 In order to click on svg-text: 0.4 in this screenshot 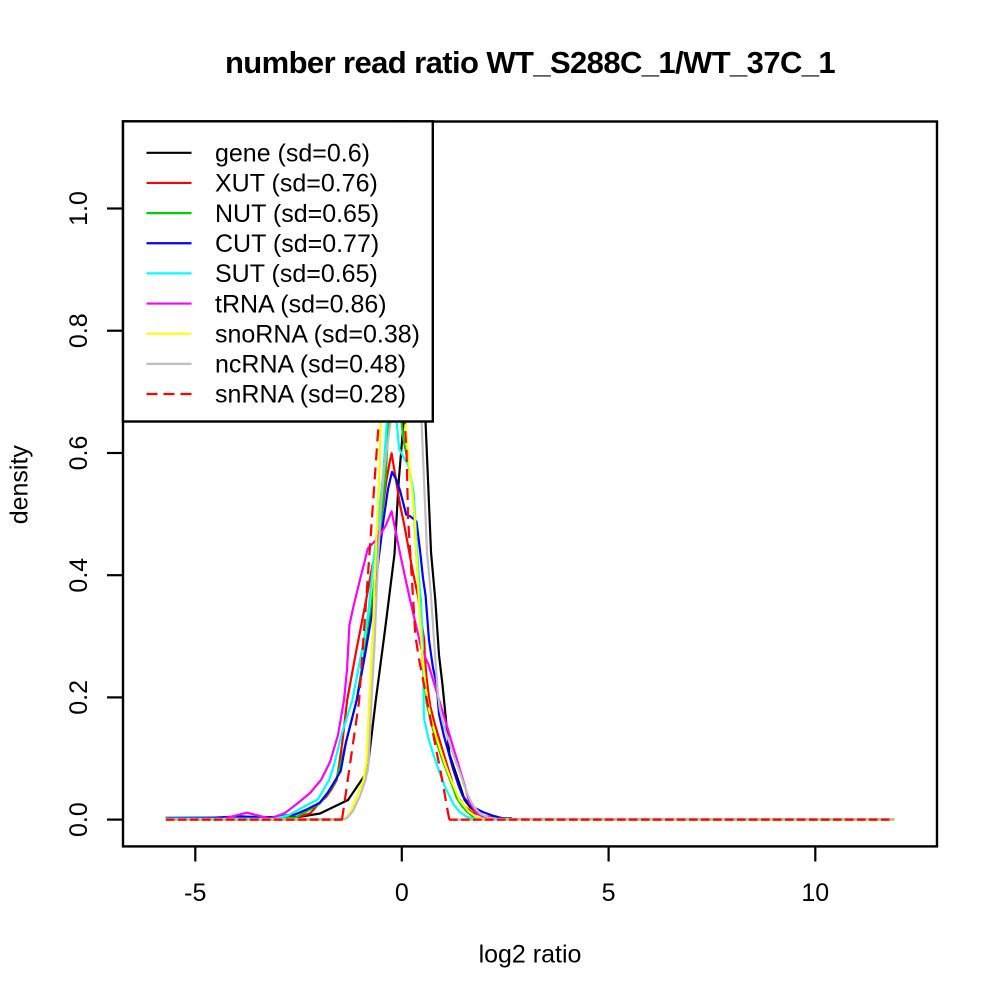, I will do `click(79, 575)`.